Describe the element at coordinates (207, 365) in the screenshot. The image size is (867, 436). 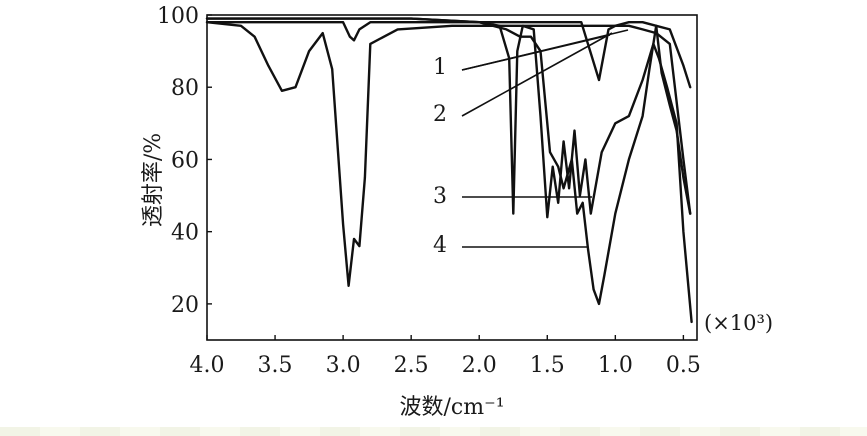
I see `x-tick-label: 4.0` at that location.